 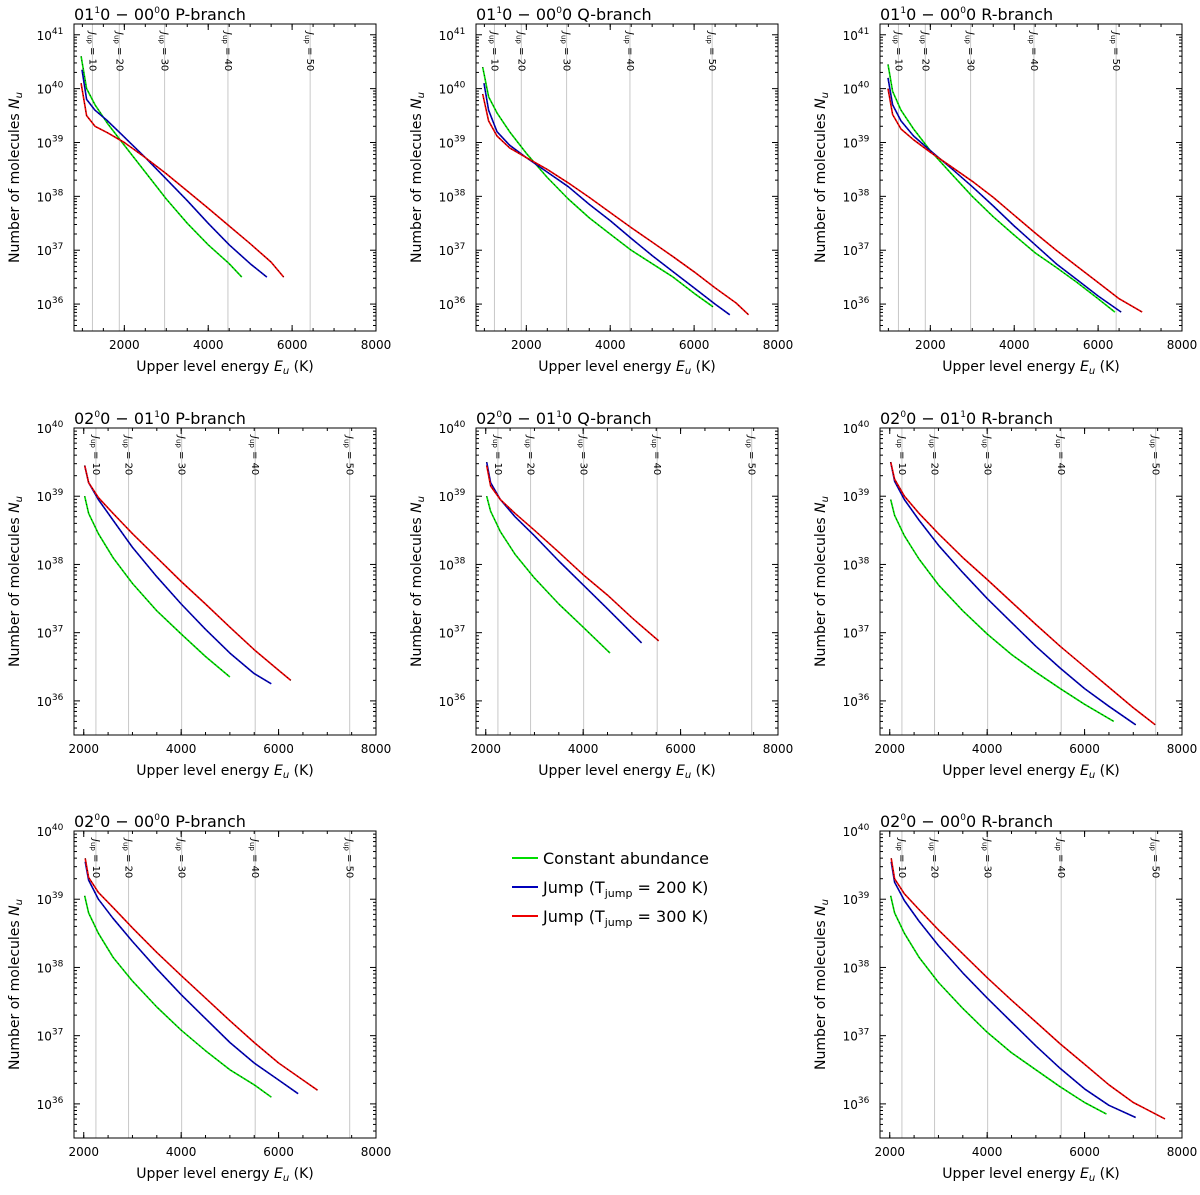 What do you see at coordinates (1107, 1174) in the screenshot?
I see `x-label-unit: (K)` at bounding box center [1107, 1174].